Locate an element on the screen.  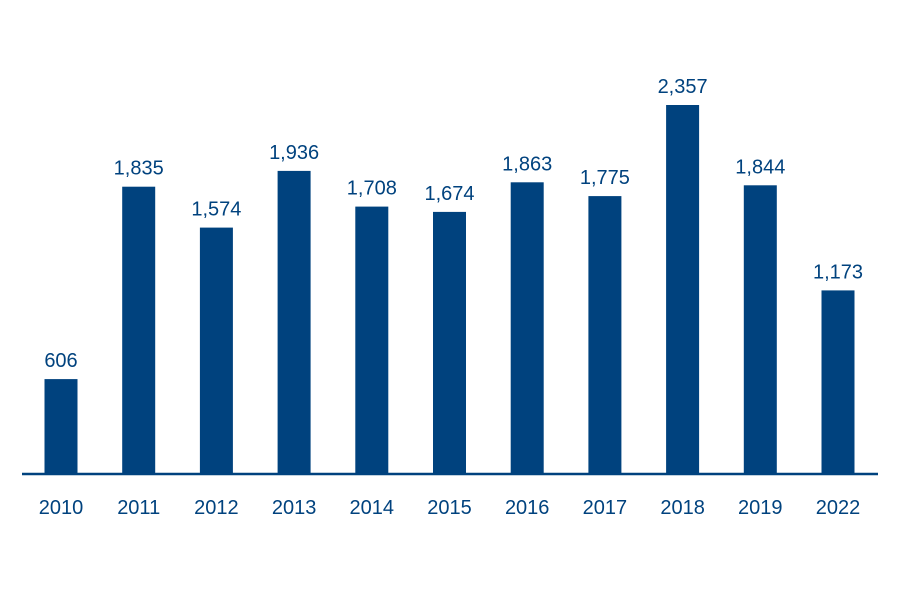
data-label-2016: 1,863 is located at coordinates (527, 164).